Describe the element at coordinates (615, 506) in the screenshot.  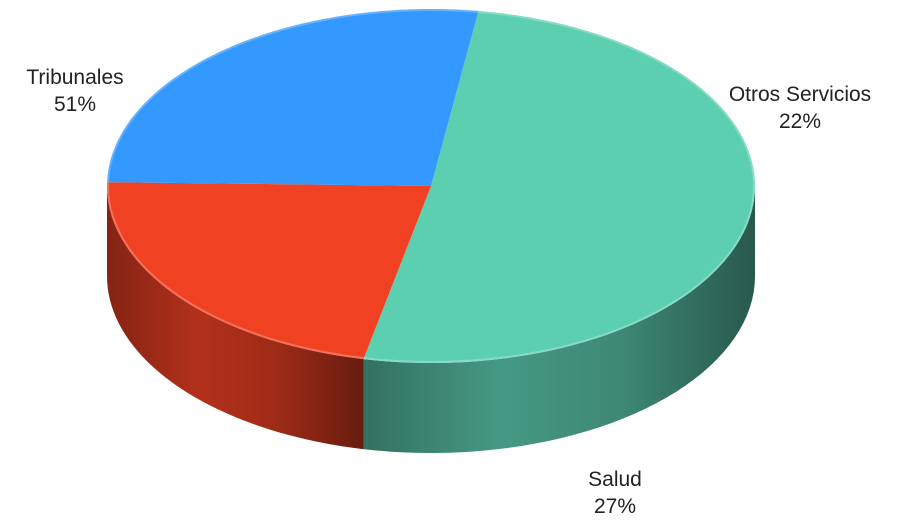
I see `slice-percent-salud: 27%` at that location.